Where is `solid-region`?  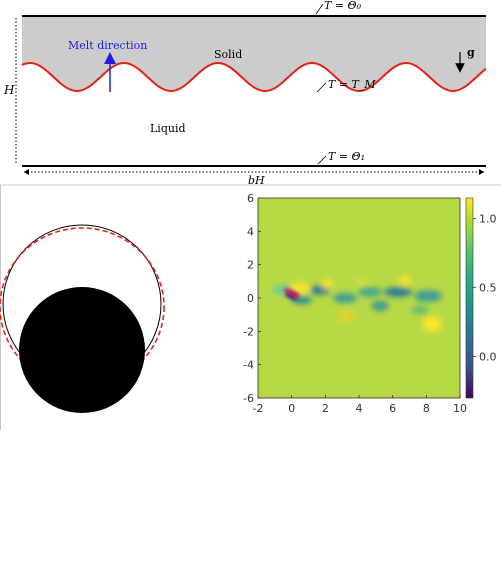 solid-region is located at coordinates (254, 53).